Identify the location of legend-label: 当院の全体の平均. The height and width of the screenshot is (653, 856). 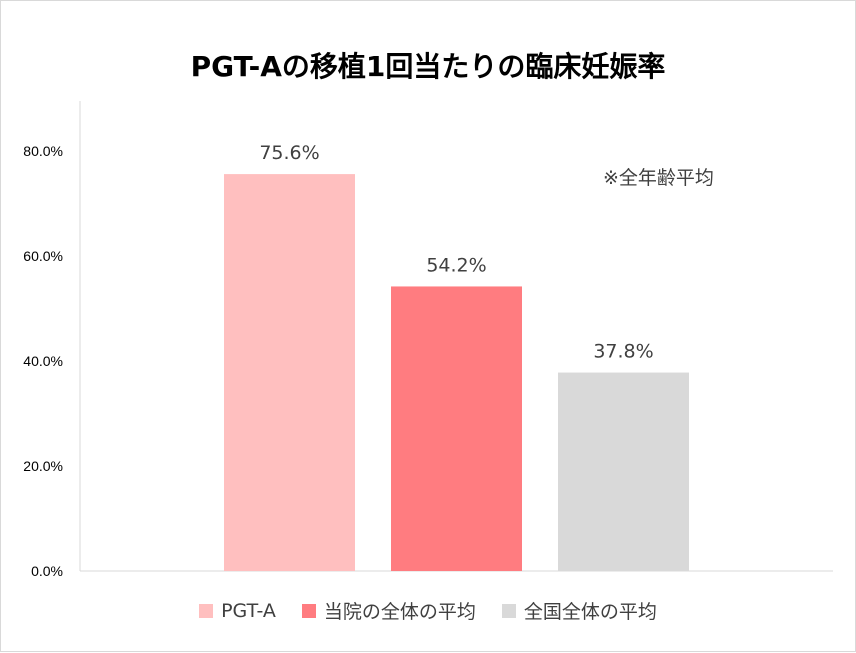
(399, 612).